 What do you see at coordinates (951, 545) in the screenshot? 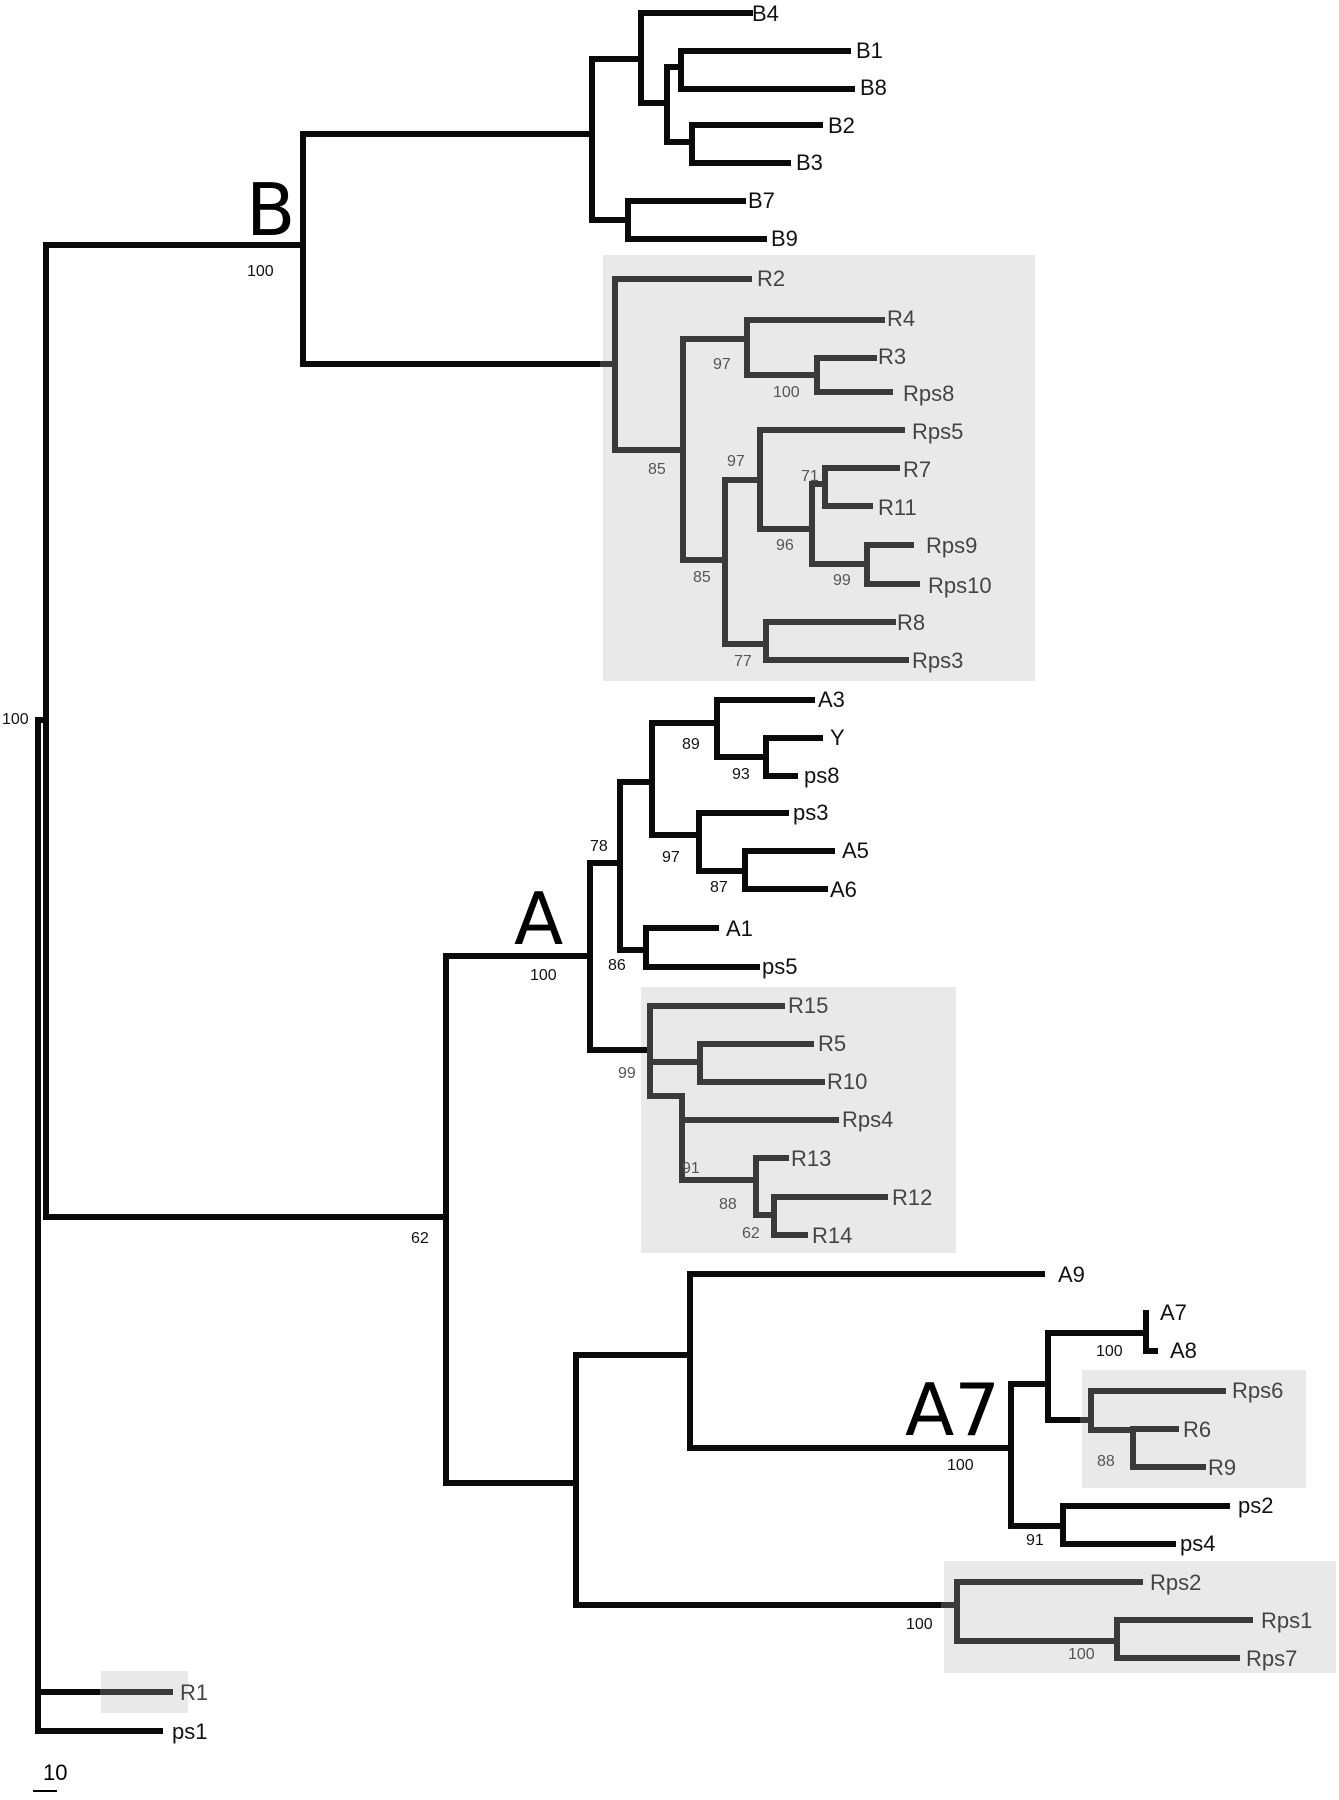
I see `leaf-rps9: Rps9` at bounding box center [951, 545].